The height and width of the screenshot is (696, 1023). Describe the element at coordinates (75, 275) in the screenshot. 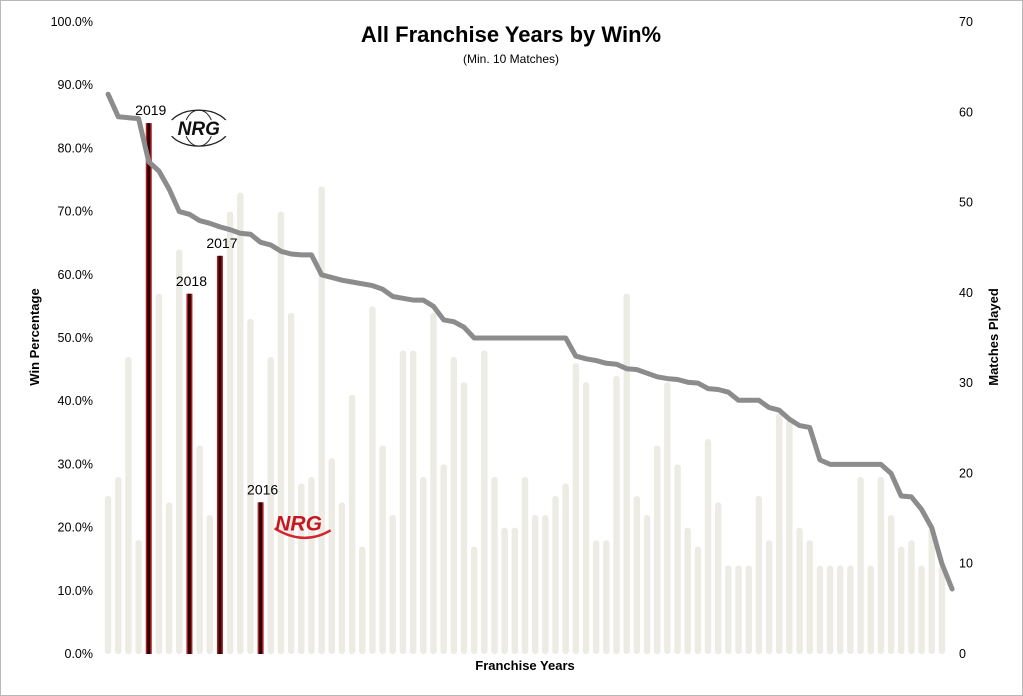

I see `y-tick-label: 60.0%` at that location.